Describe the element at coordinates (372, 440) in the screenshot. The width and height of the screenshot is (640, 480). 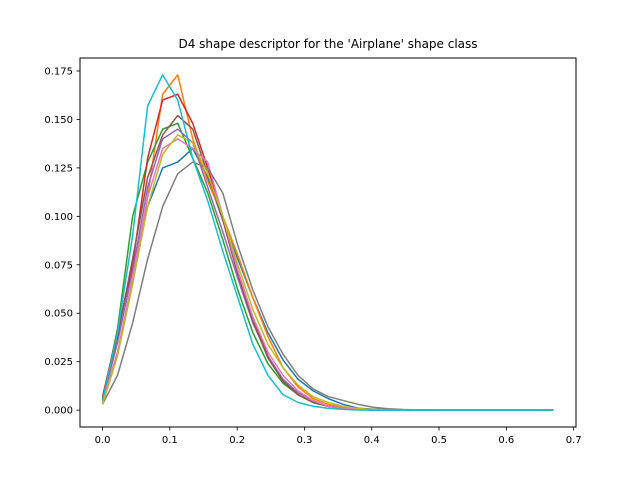
I see `x-tick-label-4: 0.4` at that location.